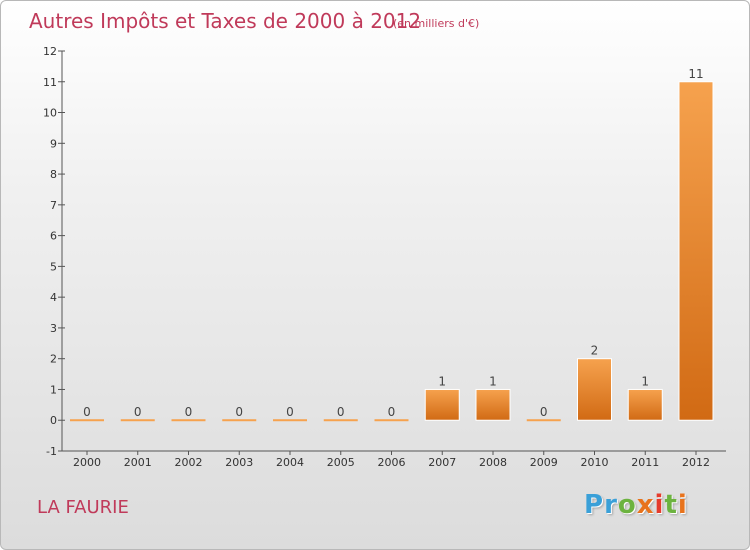  What do you see at coordinates (53, 297) in the screenshot?
I see `y-tick-label: 4` at bounding box center [53, 297].